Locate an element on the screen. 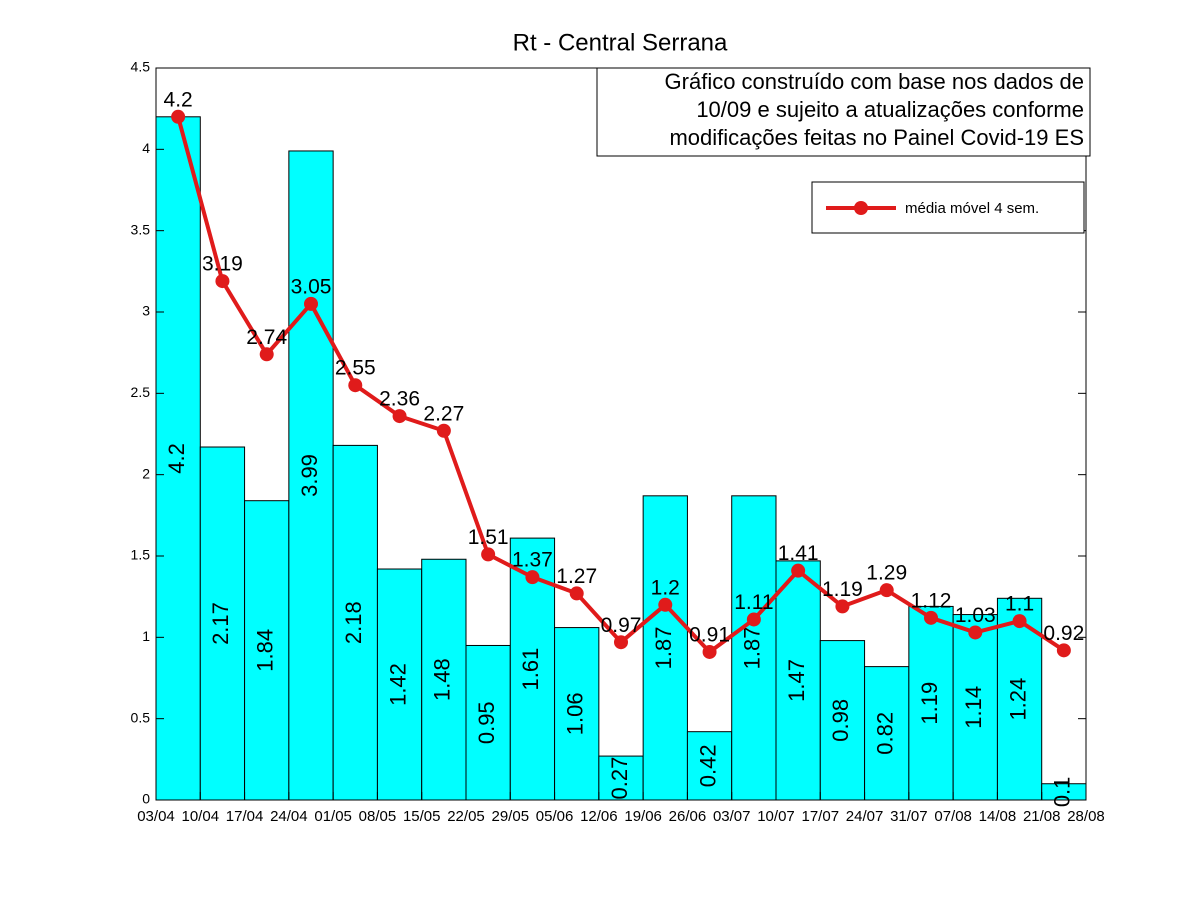 This screenshot has width=1200, height=900. point-label: 1.19 is located at coordinates (842, 589).